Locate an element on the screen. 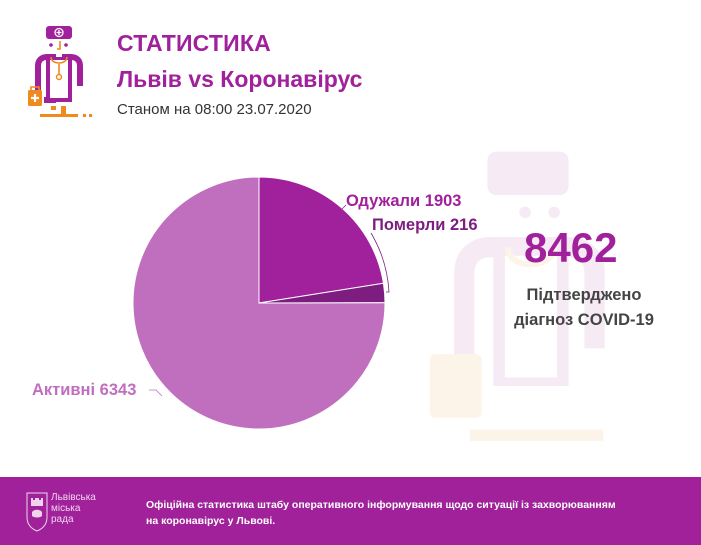  doctor-watermark-icon is located at coordinates (517, 296).